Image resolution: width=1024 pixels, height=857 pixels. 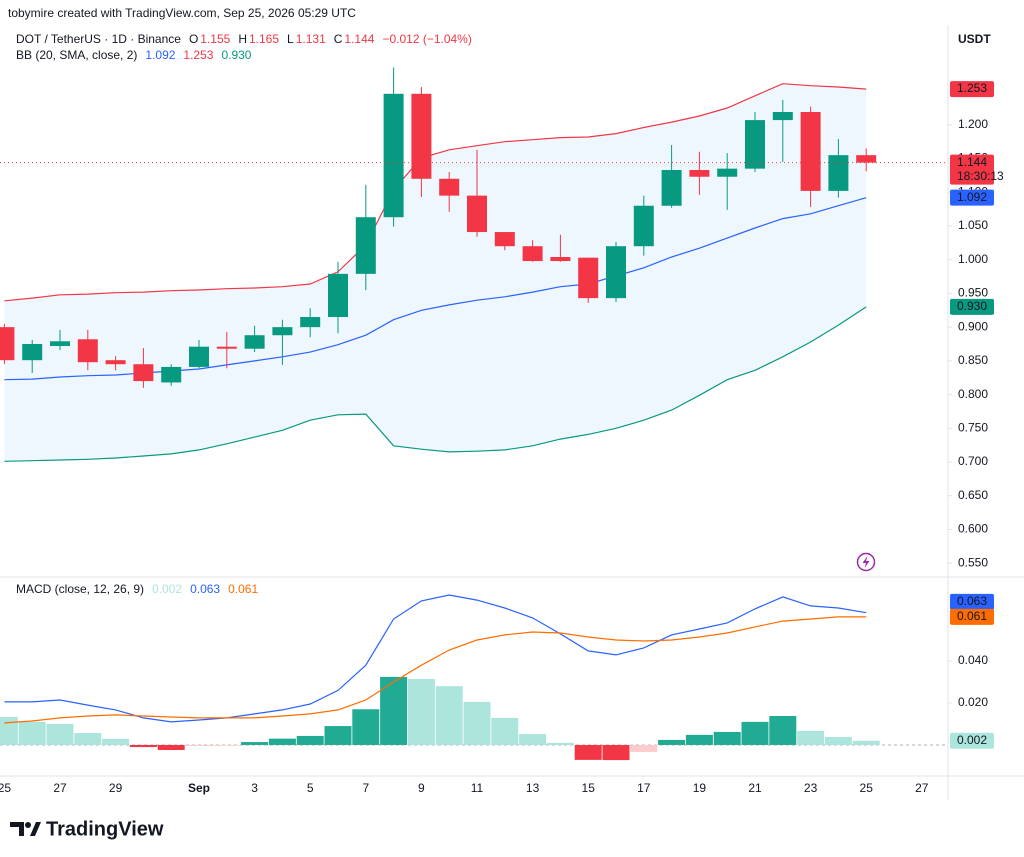 I want to click on x-tick-label: 11, so click(x=477, y=788).